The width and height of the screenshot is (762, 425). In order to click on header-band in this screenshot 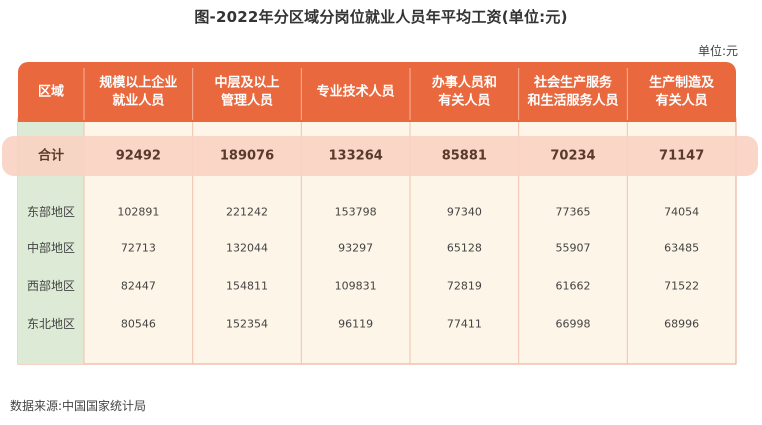, I will do `click(377, 92)`.